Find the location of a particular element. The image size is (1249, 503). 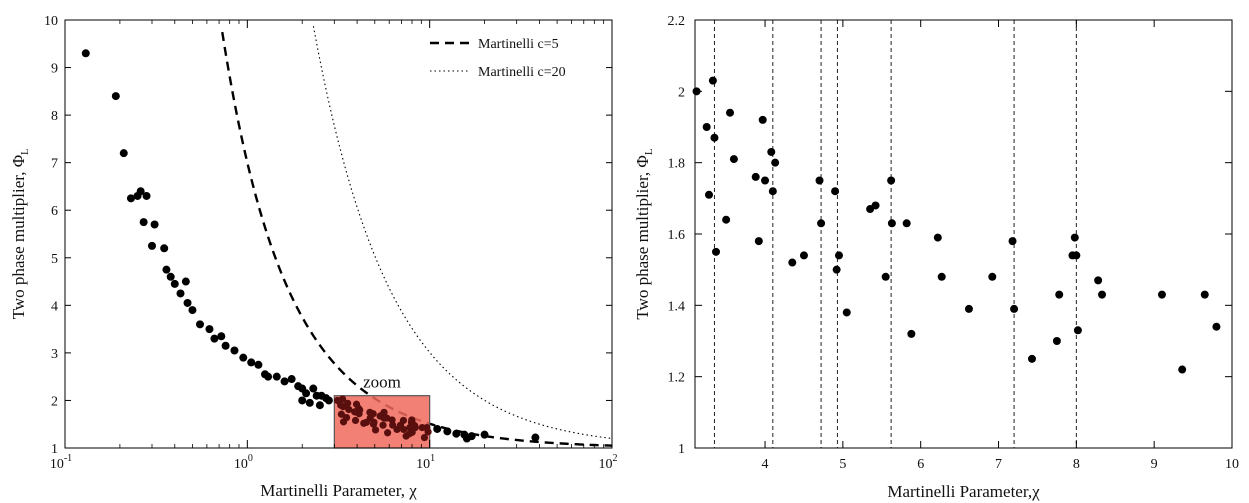

x-tick-label: 10¹ is located at coordinates (425, 462).